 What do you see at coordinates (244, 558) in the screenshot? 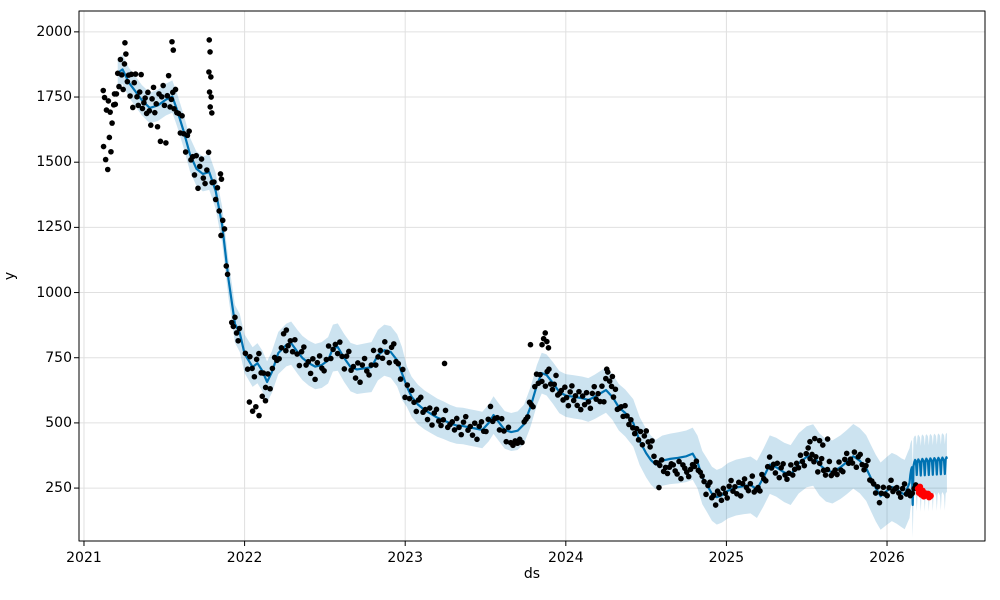
I see `x-tick-label: 2022` at bounding box center [244, 558].